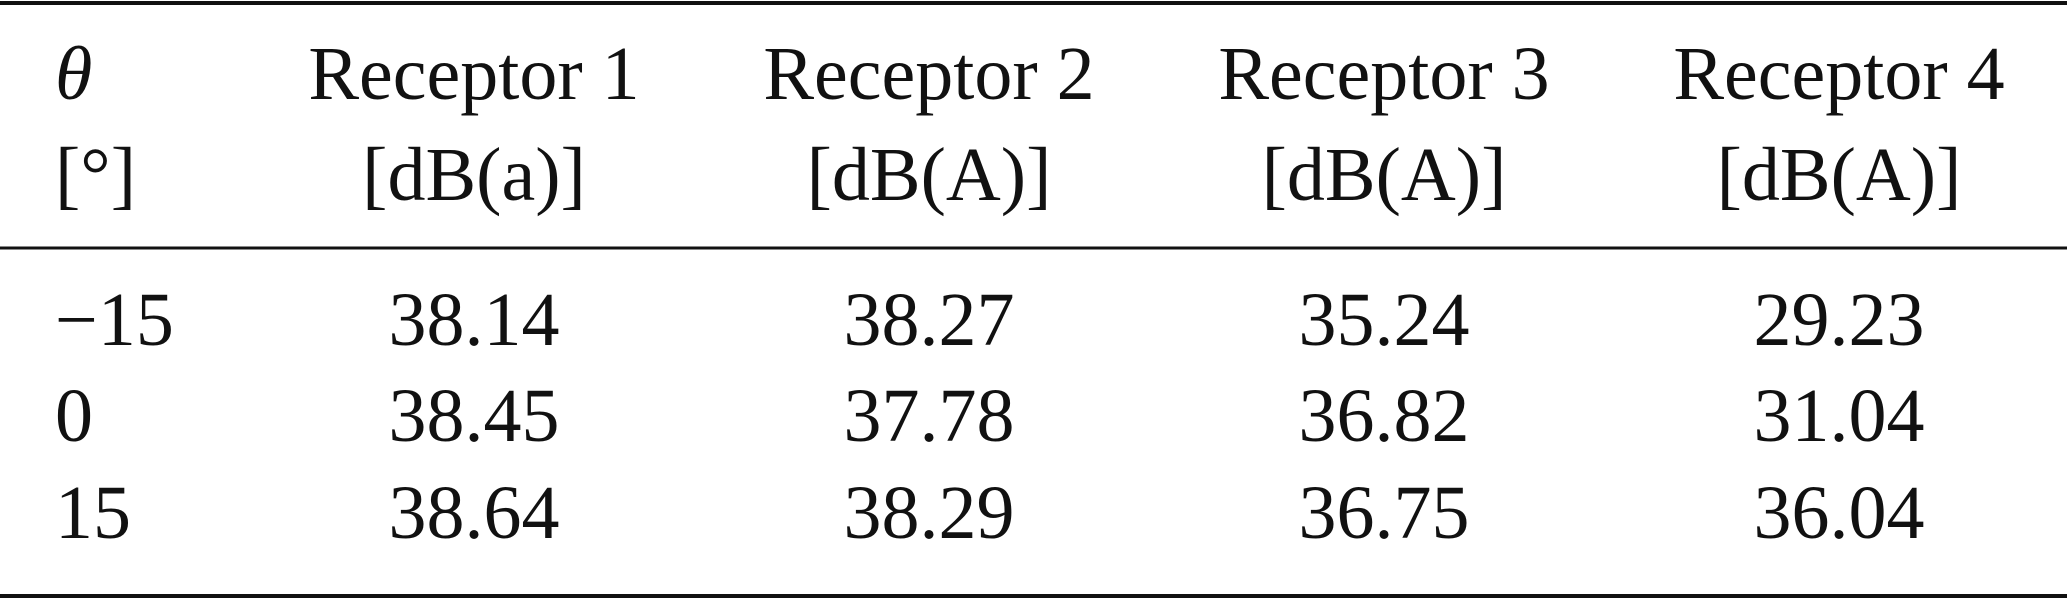 The height and width of the screenshot is (605, 2067). I want to click on header-cell: Receptor 2, so click(928, 74).